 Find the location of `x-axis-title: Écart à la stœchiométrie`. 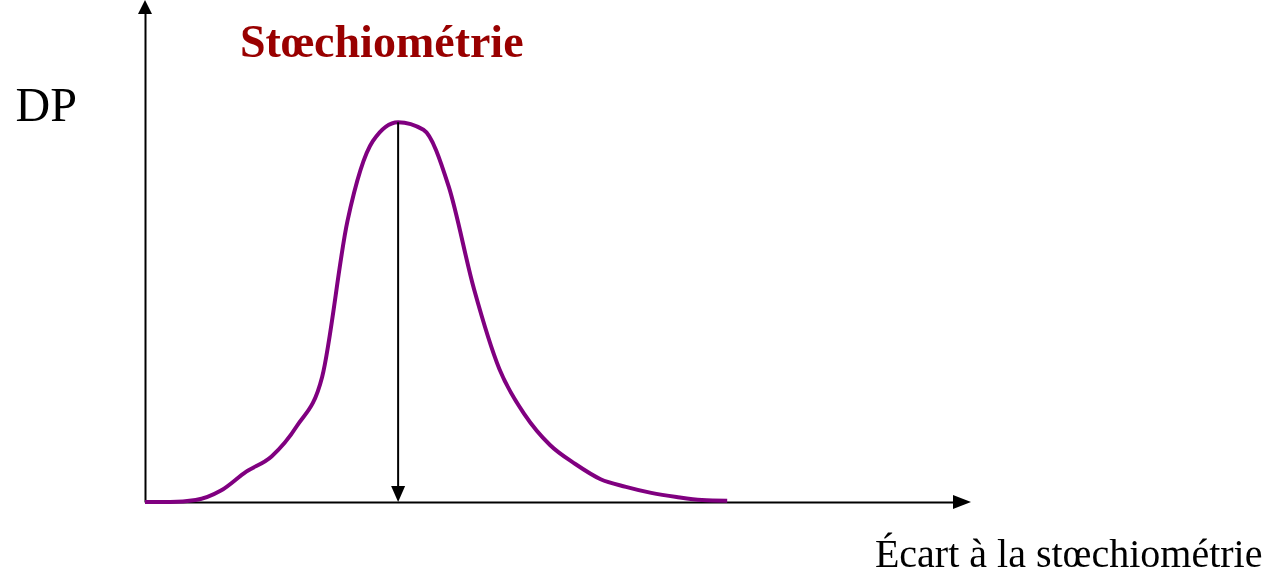

x-axis-title: Écart à la stœchiométrie is located at coordinates (1068, 550).